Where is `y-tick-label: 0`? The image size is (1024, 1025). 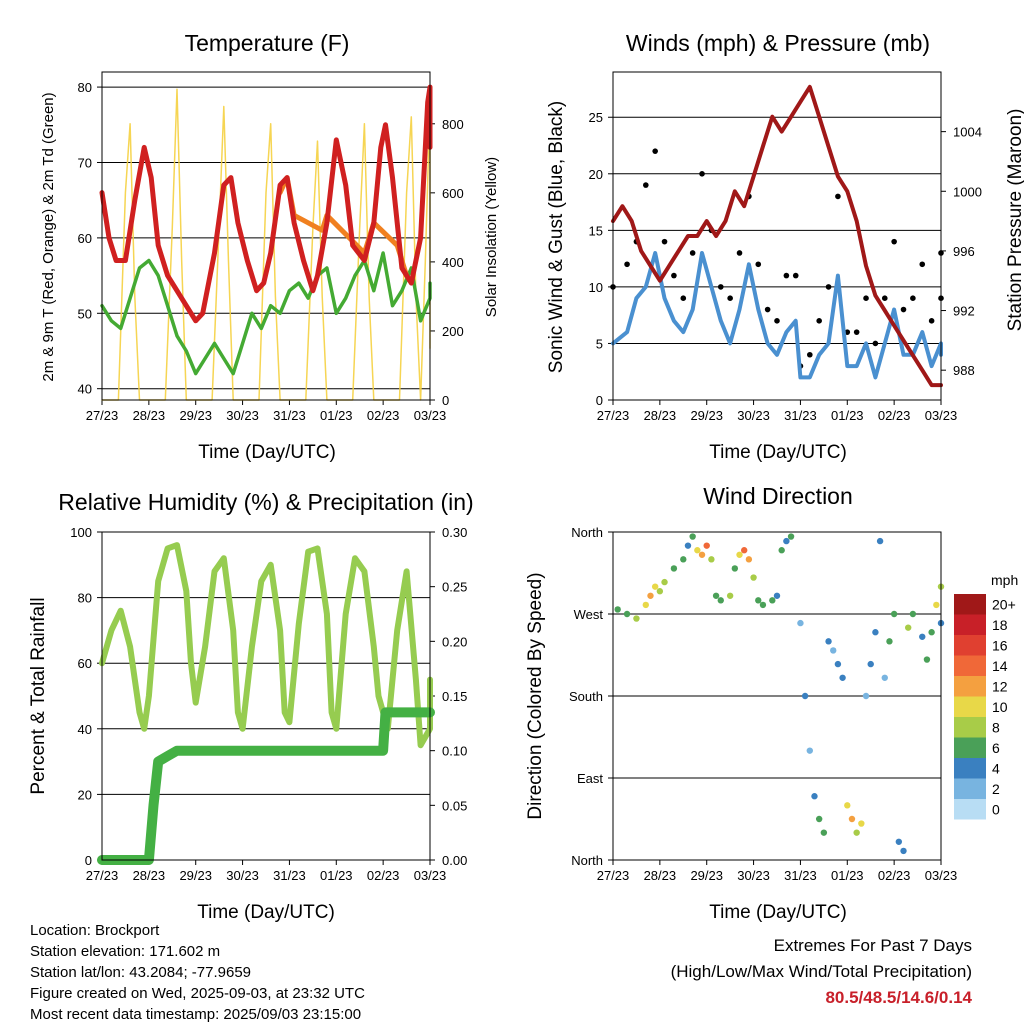
y-tick-label: 0 is located at coordinates (599, 400).